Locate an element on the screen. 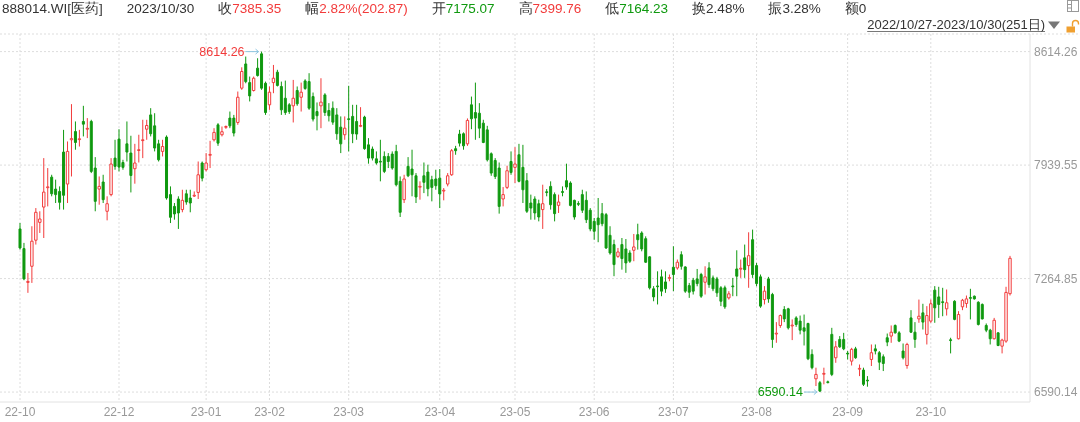 This screenshot has width=1080, height=422. chart-title: 888014.WI[医药] is located at coordinates (52, 8).